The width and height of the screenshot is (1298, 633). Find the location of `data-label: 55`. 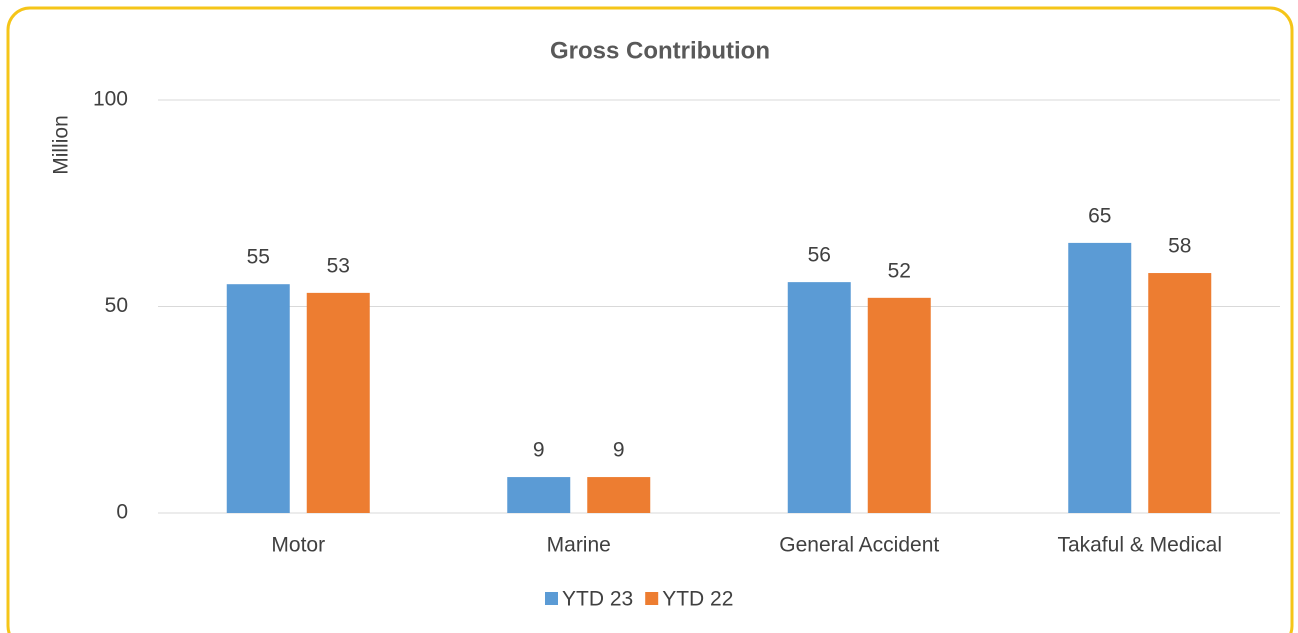

data-label: 55 is located at coordinates (258, 257).